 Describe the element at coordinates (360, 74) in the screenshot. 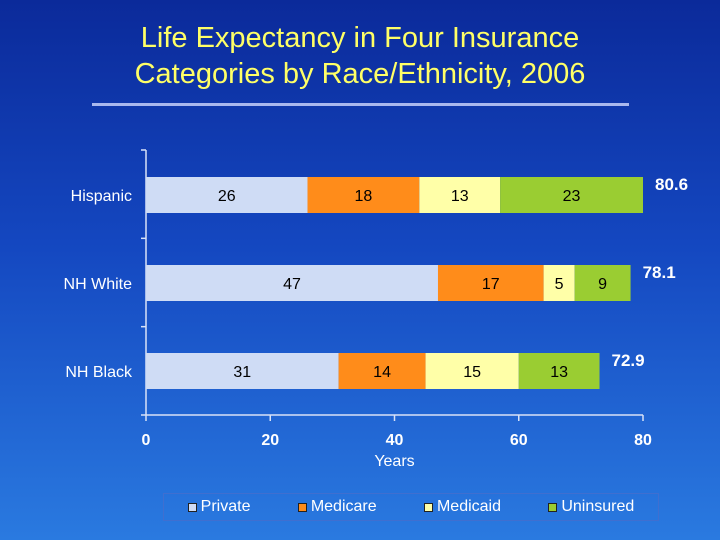

I see `title-line-2: Categories by Race/Ethnicity, 2006` at that location.